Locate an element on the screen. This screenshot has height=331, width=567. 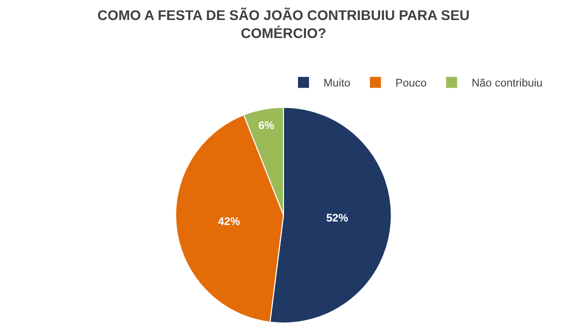
data-label: 42% is located at coordinates (229, 222).